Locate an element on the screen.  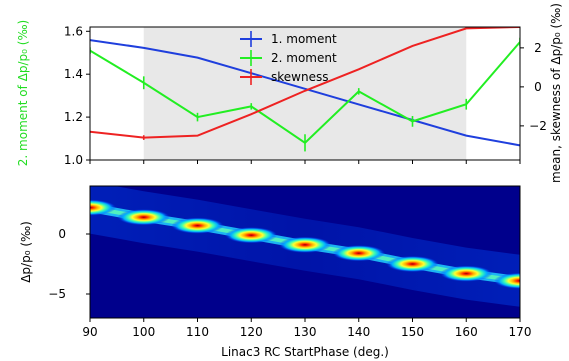
heatmap-x-tick-label: 100 is located at coordinates (143, 332).